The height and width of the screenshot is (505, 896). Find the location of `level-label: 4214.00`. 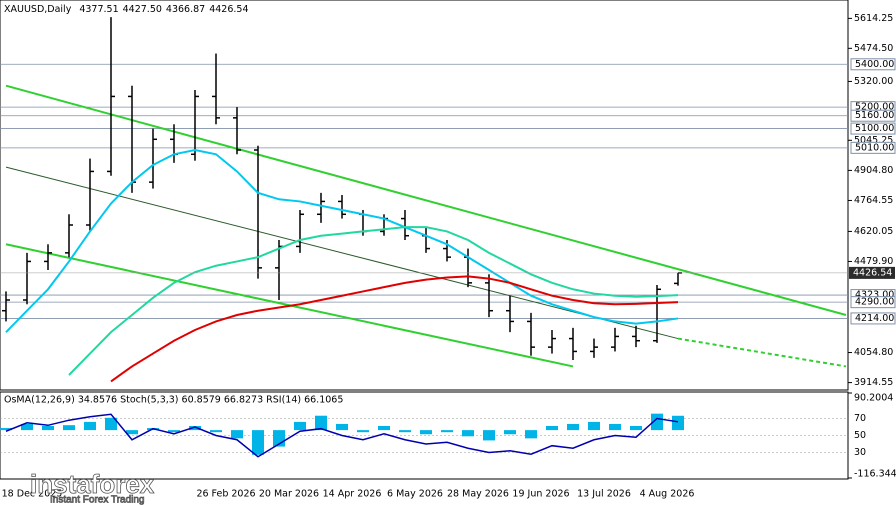

level-label: 4214.00 is located at coordinates (874, 318).